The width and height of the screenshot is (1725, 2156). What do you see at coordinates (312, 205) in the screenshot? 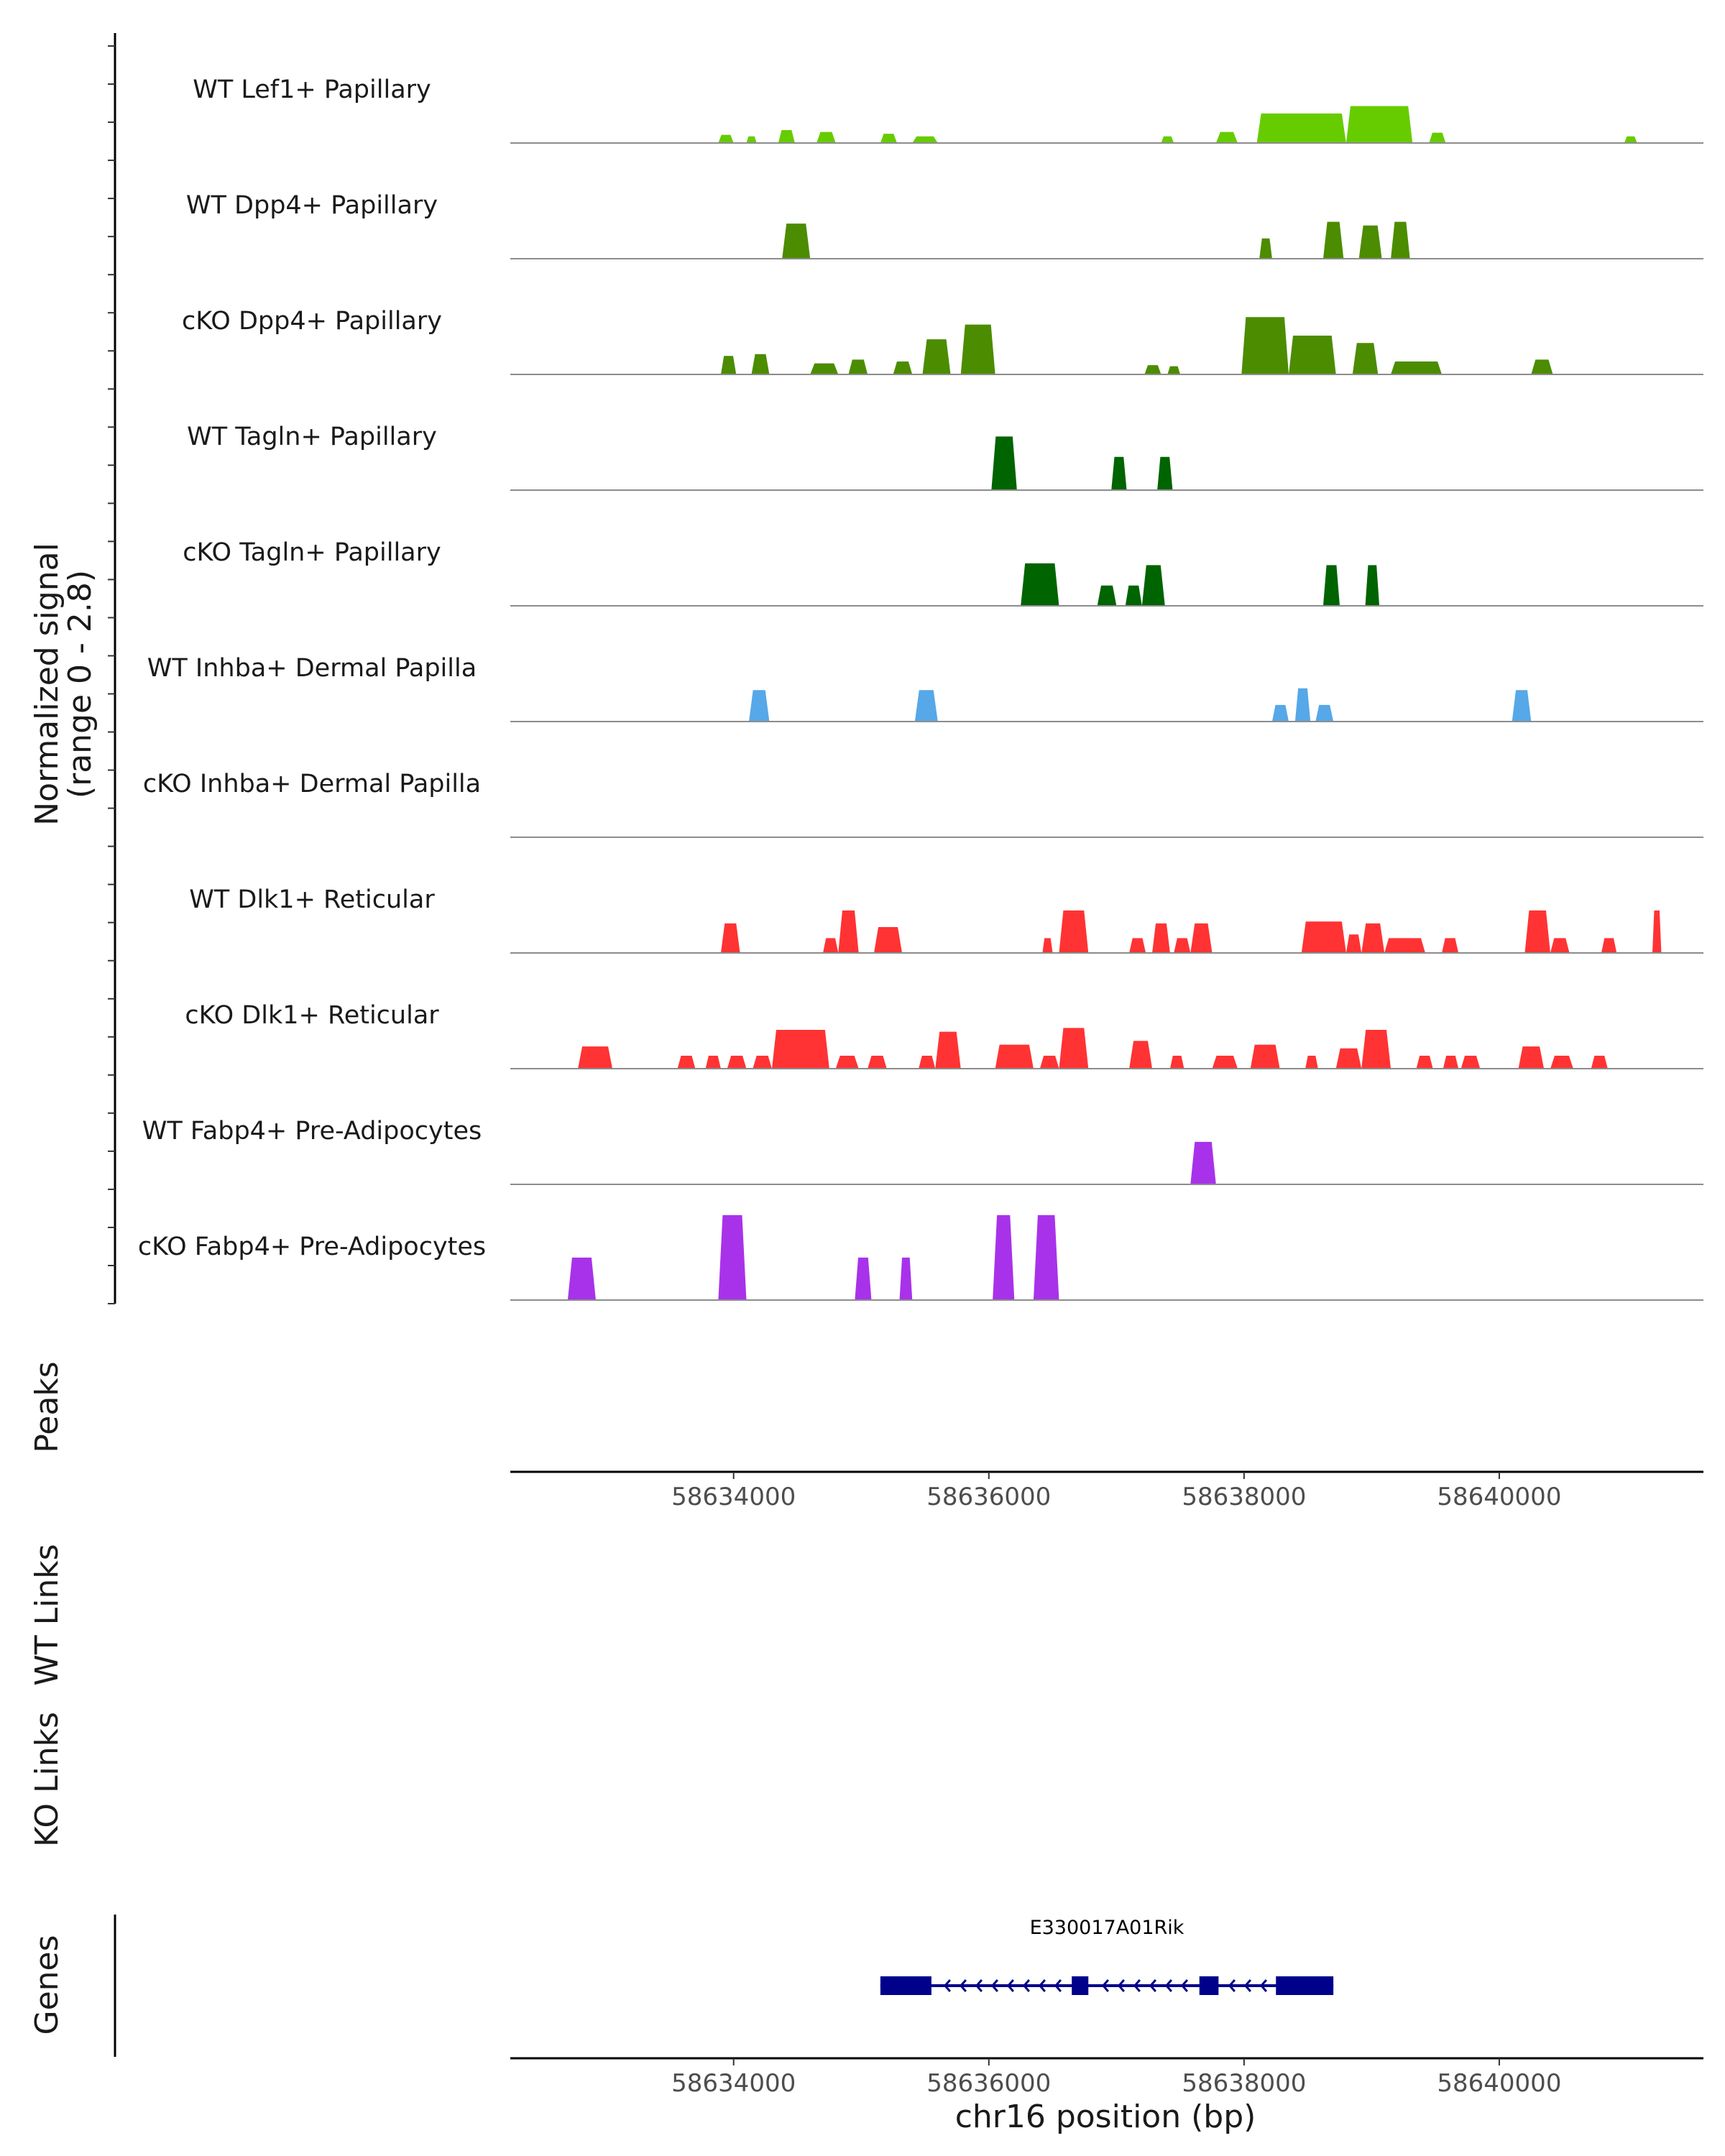
I see `track-label: WT Dpp4+ Papillary` at bounding box center [312, 205].